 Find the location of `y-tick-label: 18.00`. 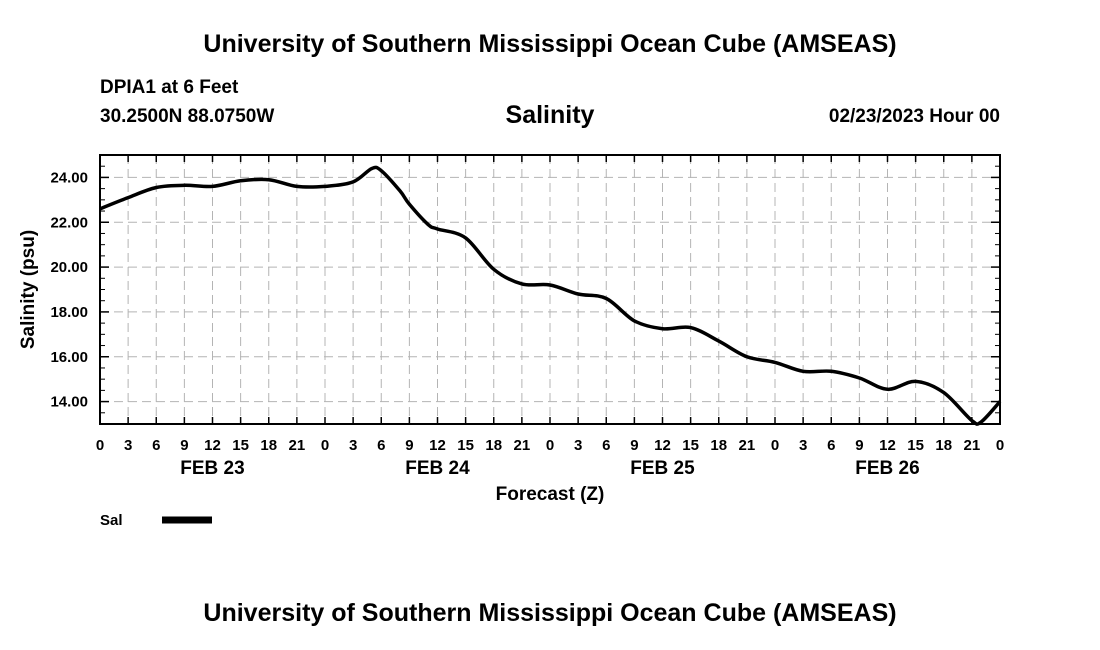

y-tick-label: 18.00 is located at coordinates (69, 312).